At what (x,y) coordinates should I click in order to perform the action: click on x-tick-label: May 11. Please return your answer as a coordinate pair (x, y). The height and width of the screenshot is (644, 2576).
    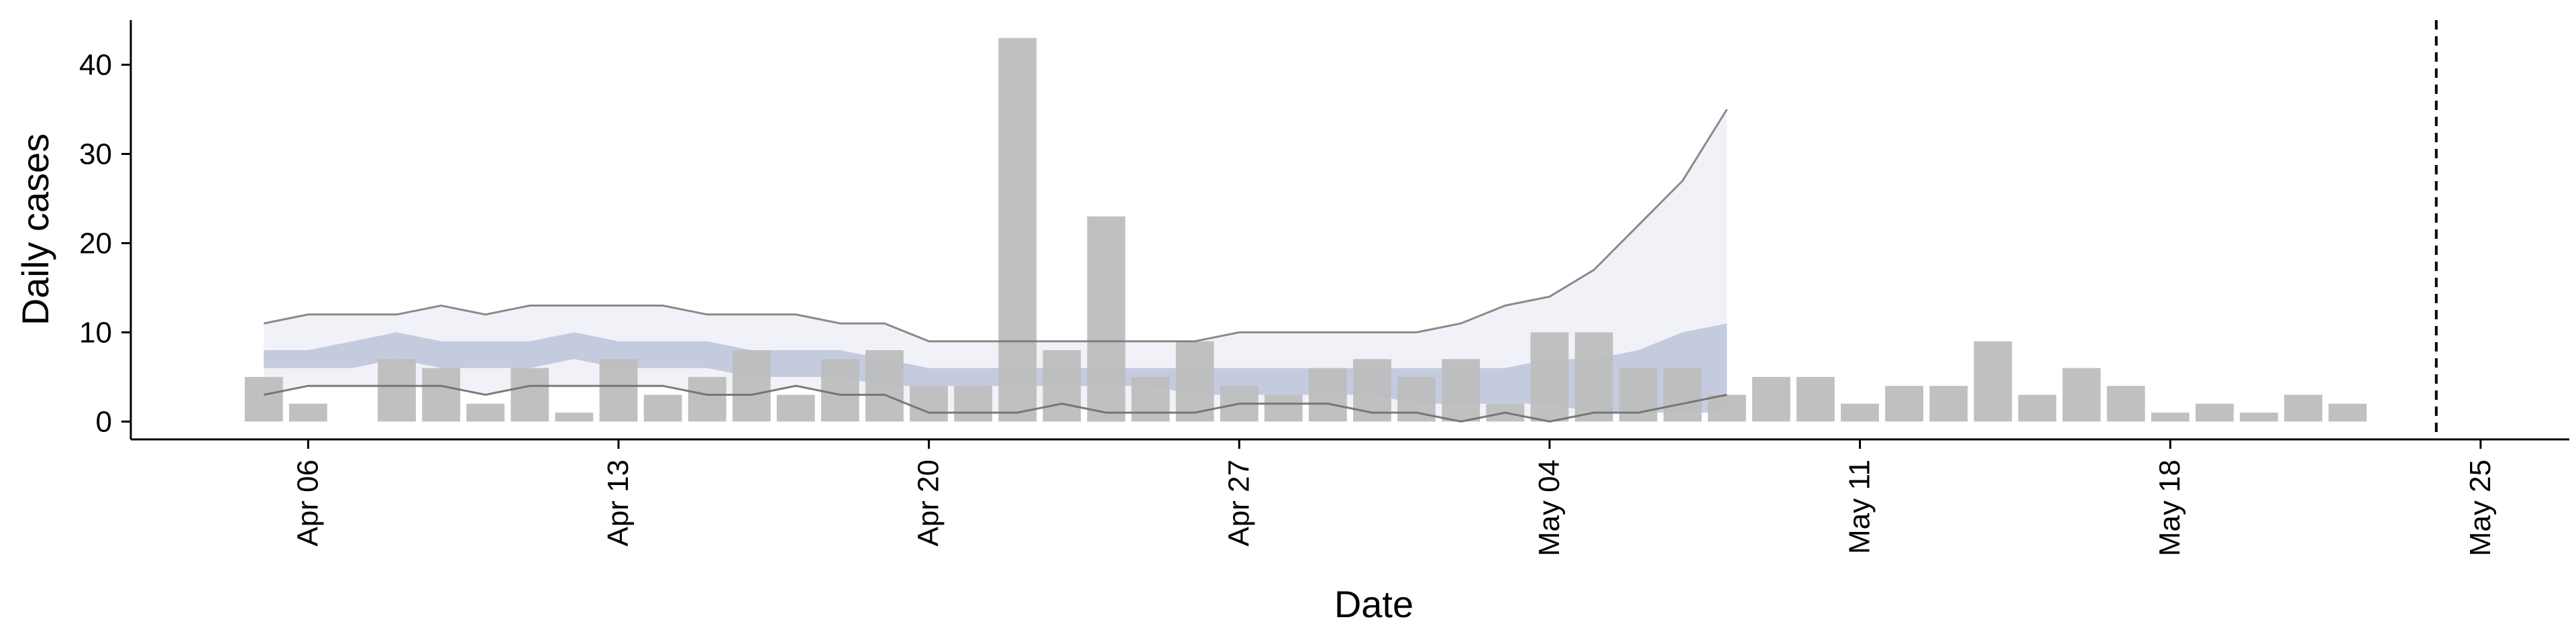
    Looking at the image, I should click on (1859, 507).